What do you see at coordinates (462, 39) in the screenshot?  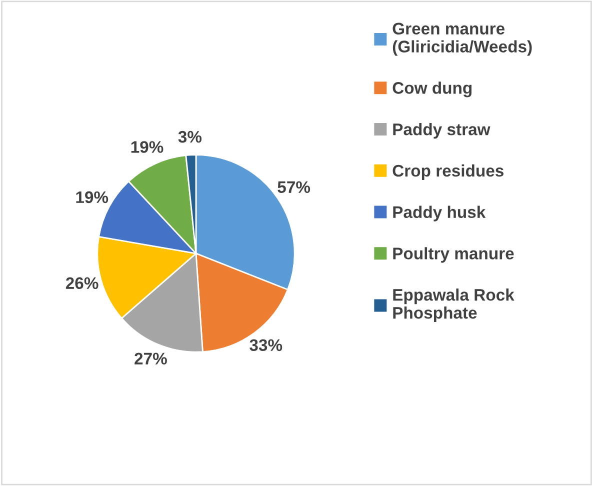 I see `legend-label: Green manure (Gliricidia/Weeds)` at bounding box center [462, 39].